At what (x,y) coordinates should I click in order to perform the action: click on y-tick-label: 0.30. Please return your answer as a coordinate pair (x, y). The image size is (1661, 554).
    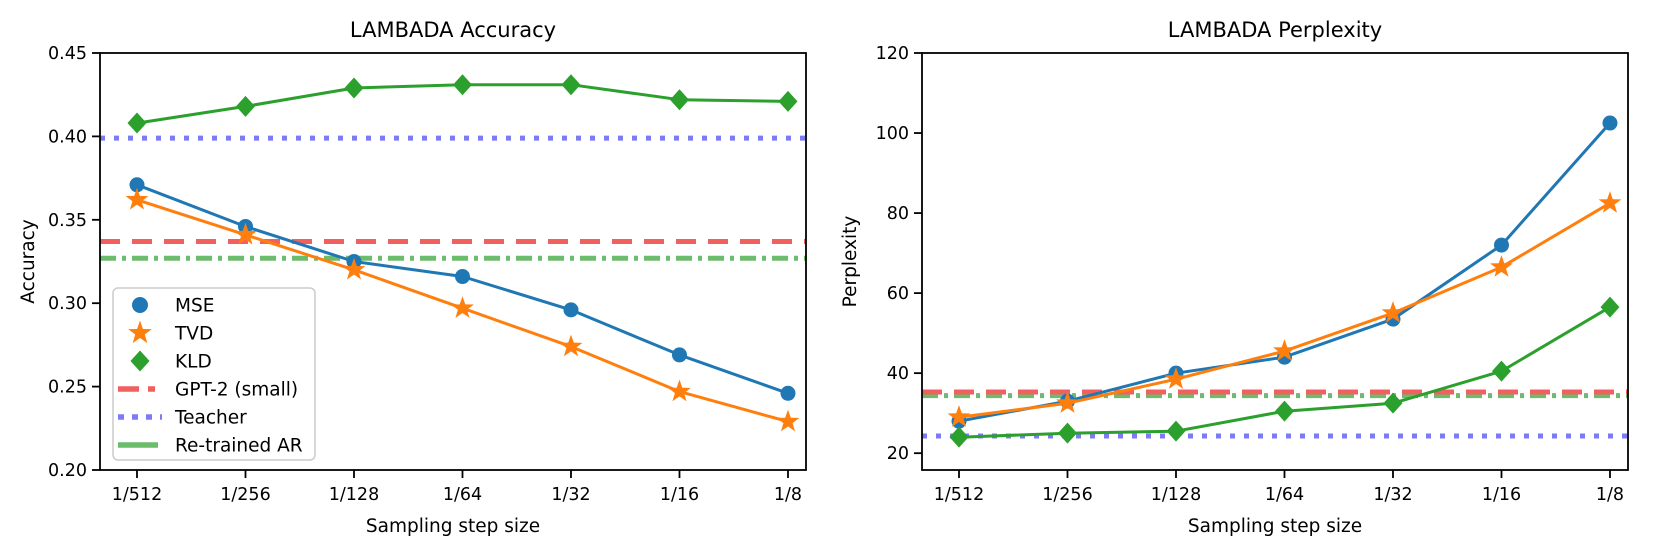
    Looking at the image, I should click on (67, 304).